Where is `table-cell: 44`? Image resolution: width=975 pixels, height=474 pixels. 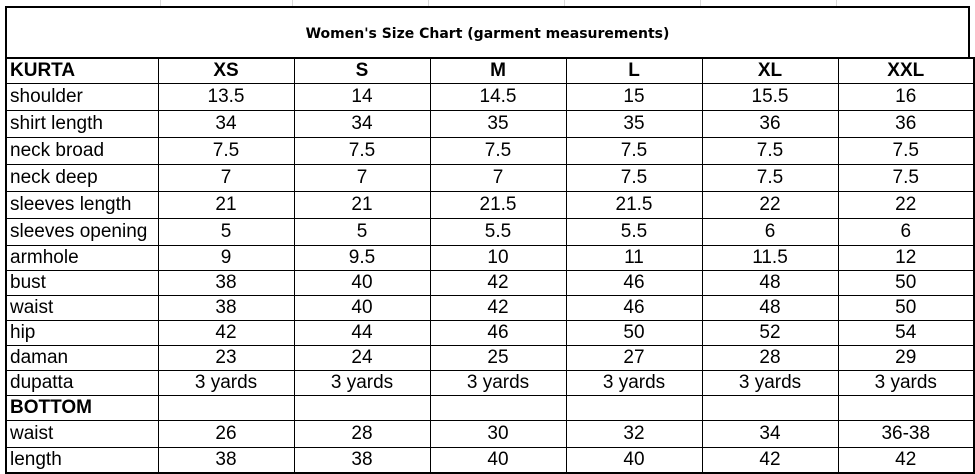 table-cell: 44 is located at coordinates (362, 333).